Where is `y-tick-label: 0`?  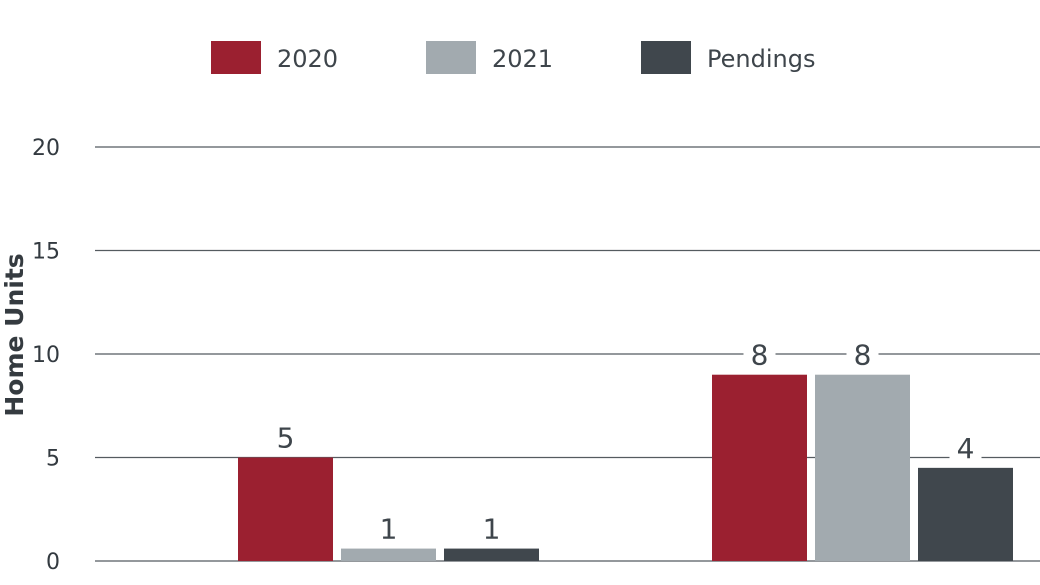 y-tick-label: 0 is located at coordinates (53, 562).